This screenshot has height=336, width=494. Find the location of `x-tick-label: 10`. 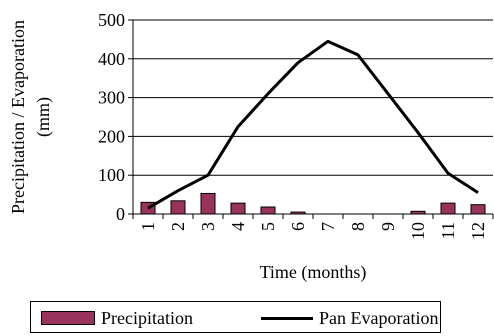

x-tick-label: 10 is located at coordinates (418, 231).